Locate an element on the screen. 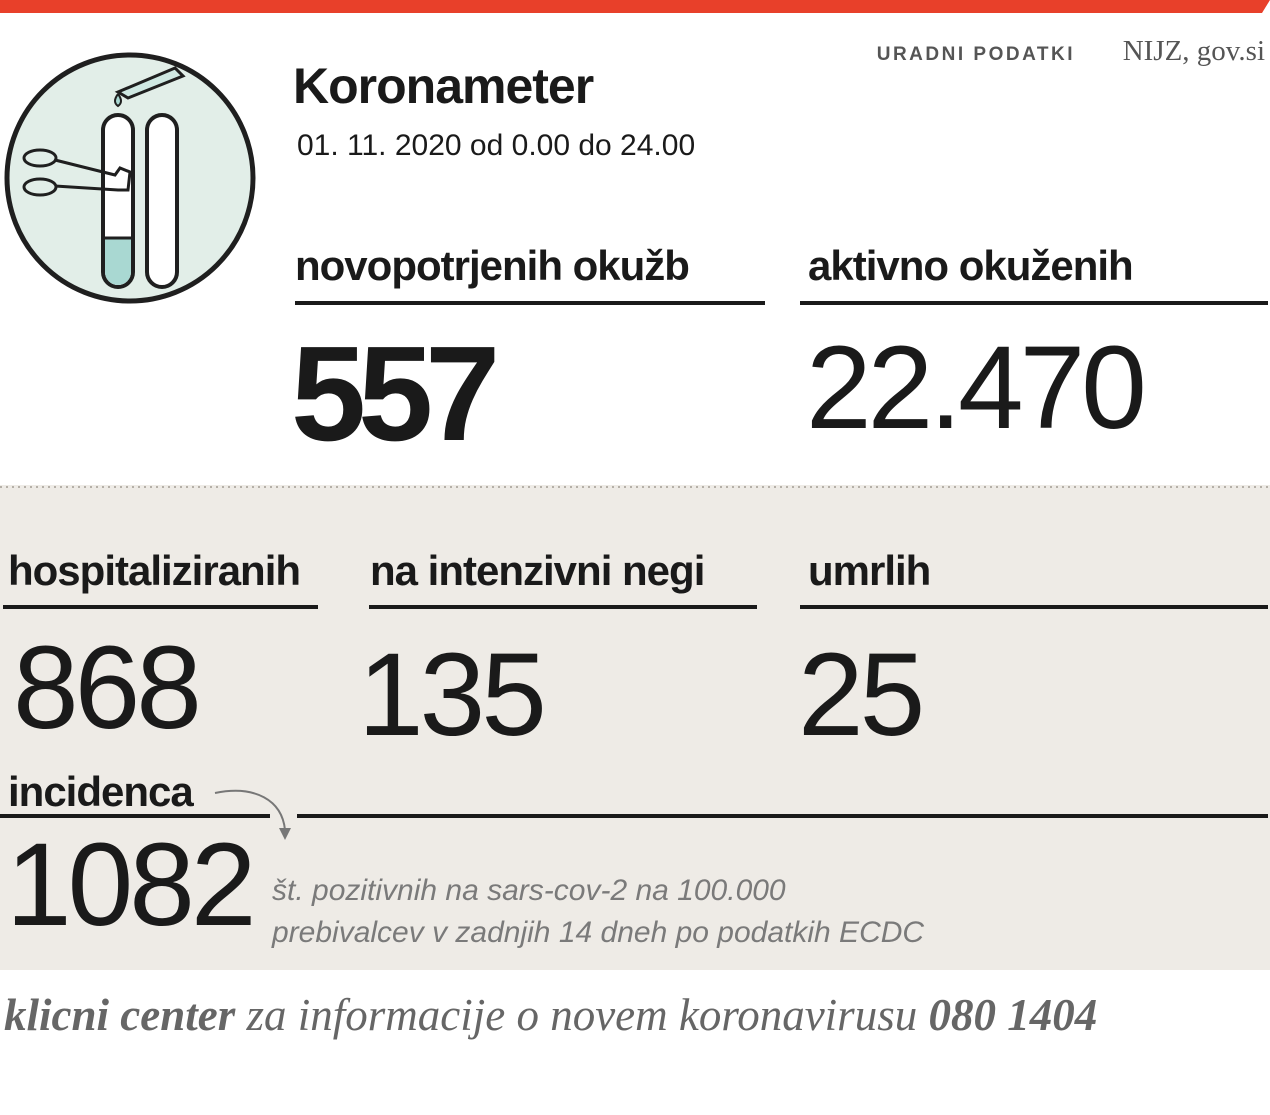 The image size is (1270, 1115). footer-lead: klicni center is located at coordinates (120, 1015).